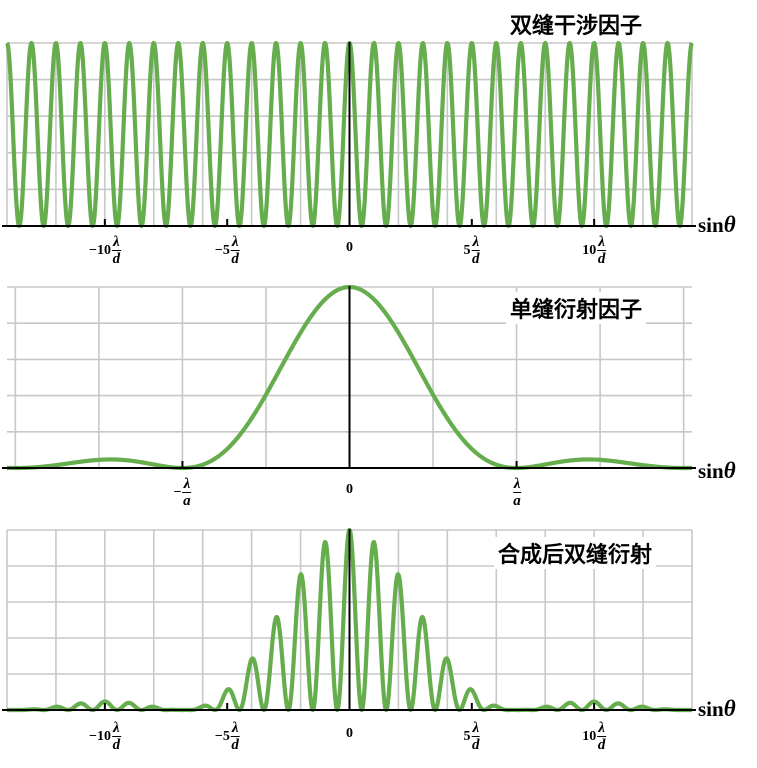 Image resolution: width=757 pixels, height=768 pixels. I want to click on panel1-tick-label: −10 λ d, so click(105, 250).